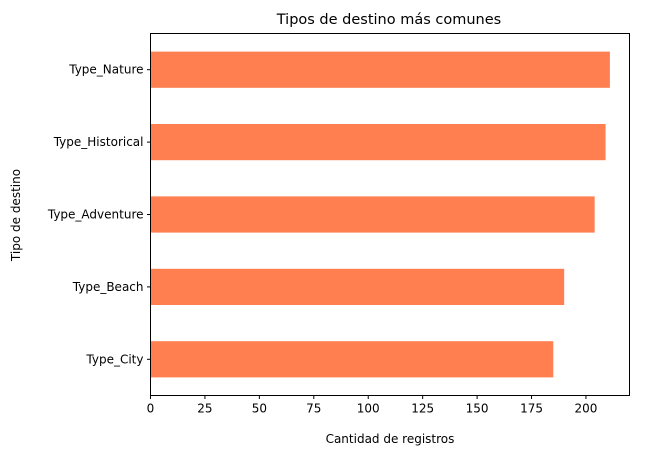  I want to click on bar-type-beach, so click(357, 286).